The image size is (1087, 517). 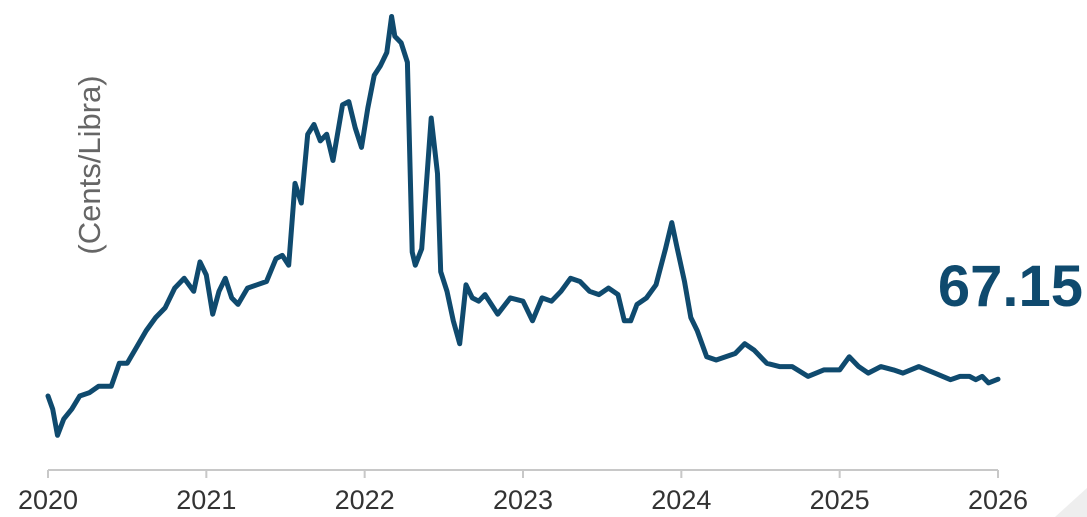 What do you see at coordinates (998, 500) in the screenshot?
I see `x-tick-label: 2026` at bounding box center [998, 500].